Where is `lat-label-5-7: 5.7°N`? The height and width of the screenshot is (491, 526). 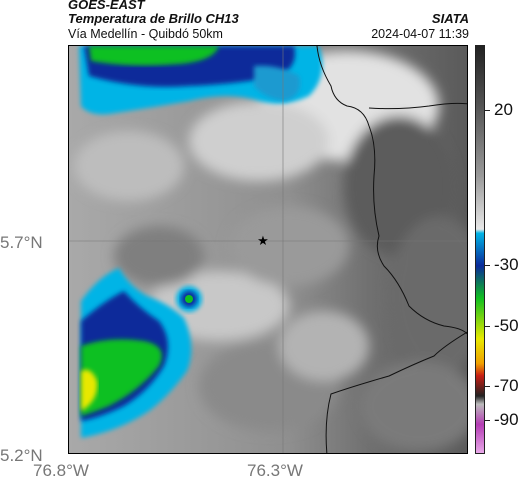
lat-label-5-7: 5.7°N is located at coordinates (21, 242).